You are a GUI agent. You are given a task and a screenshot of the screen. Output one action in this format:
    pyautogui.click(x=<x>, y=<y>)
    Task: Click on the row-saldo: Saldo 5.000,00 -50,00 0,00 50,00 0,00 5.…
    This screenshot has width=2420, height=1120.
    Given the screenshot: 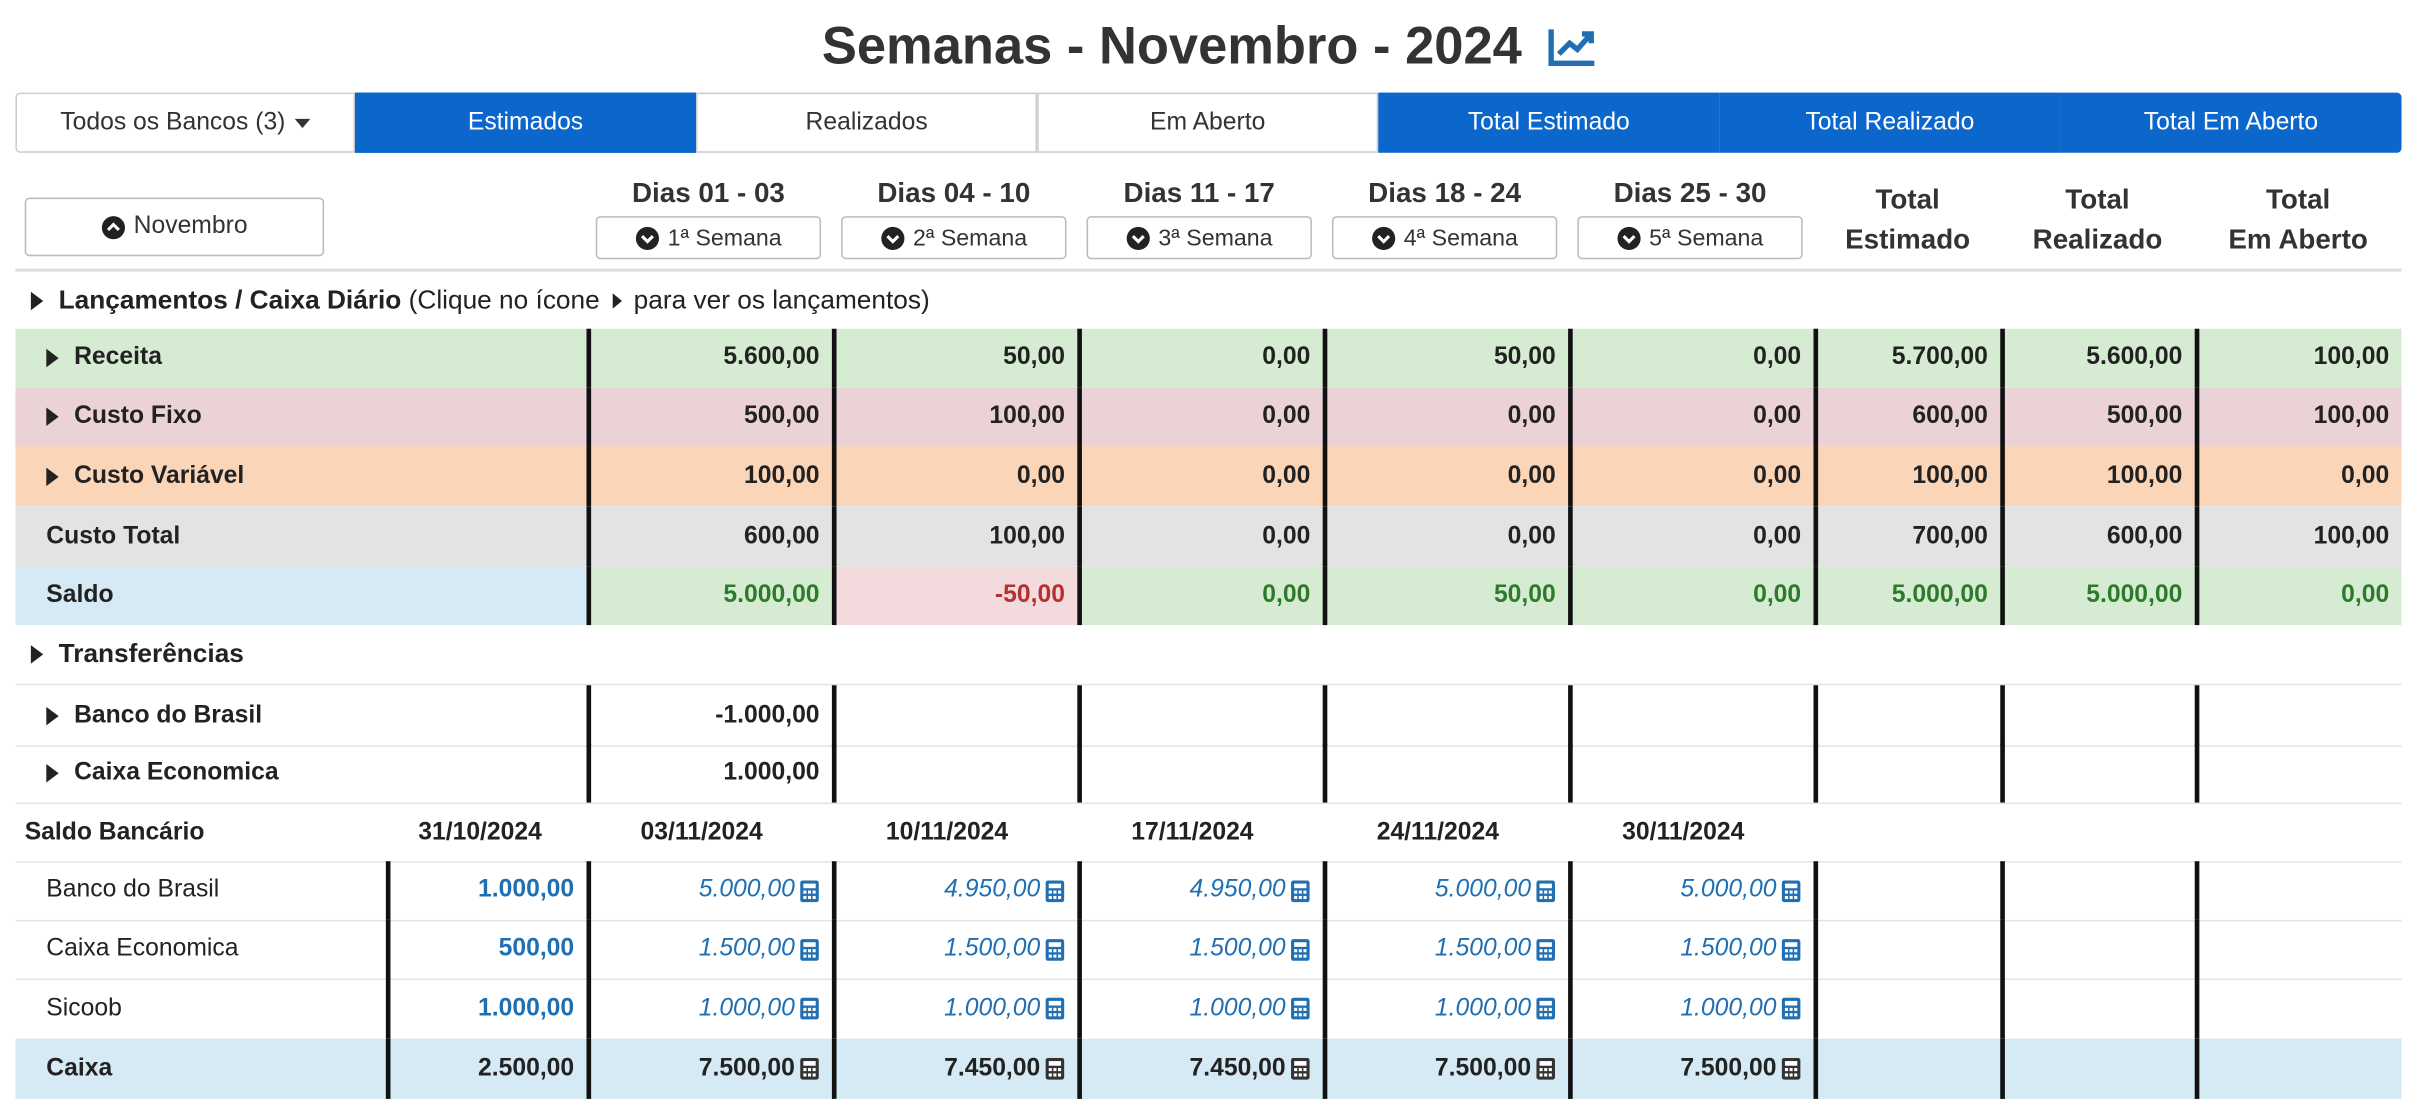 What is the action you would take?
    pyautogui.click(x=1208, y=596)
    